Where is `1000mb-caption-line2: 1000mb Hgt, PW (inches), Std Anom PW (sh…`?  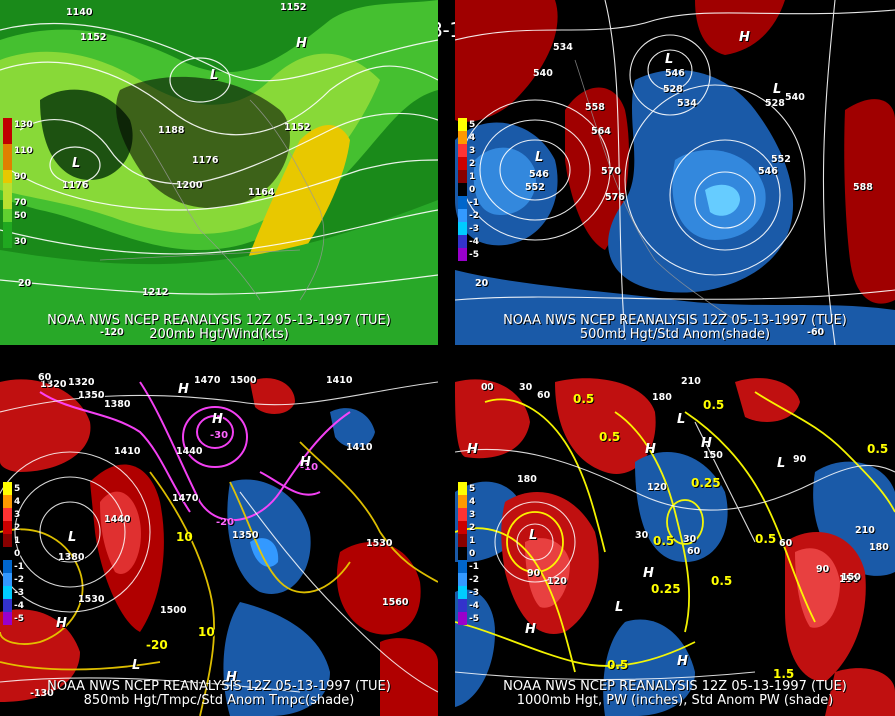 1000mb-caption-line2: 1000mb Hgt, PW (inches), Std Anom PW (sh… is located at coordinates (675, 700).